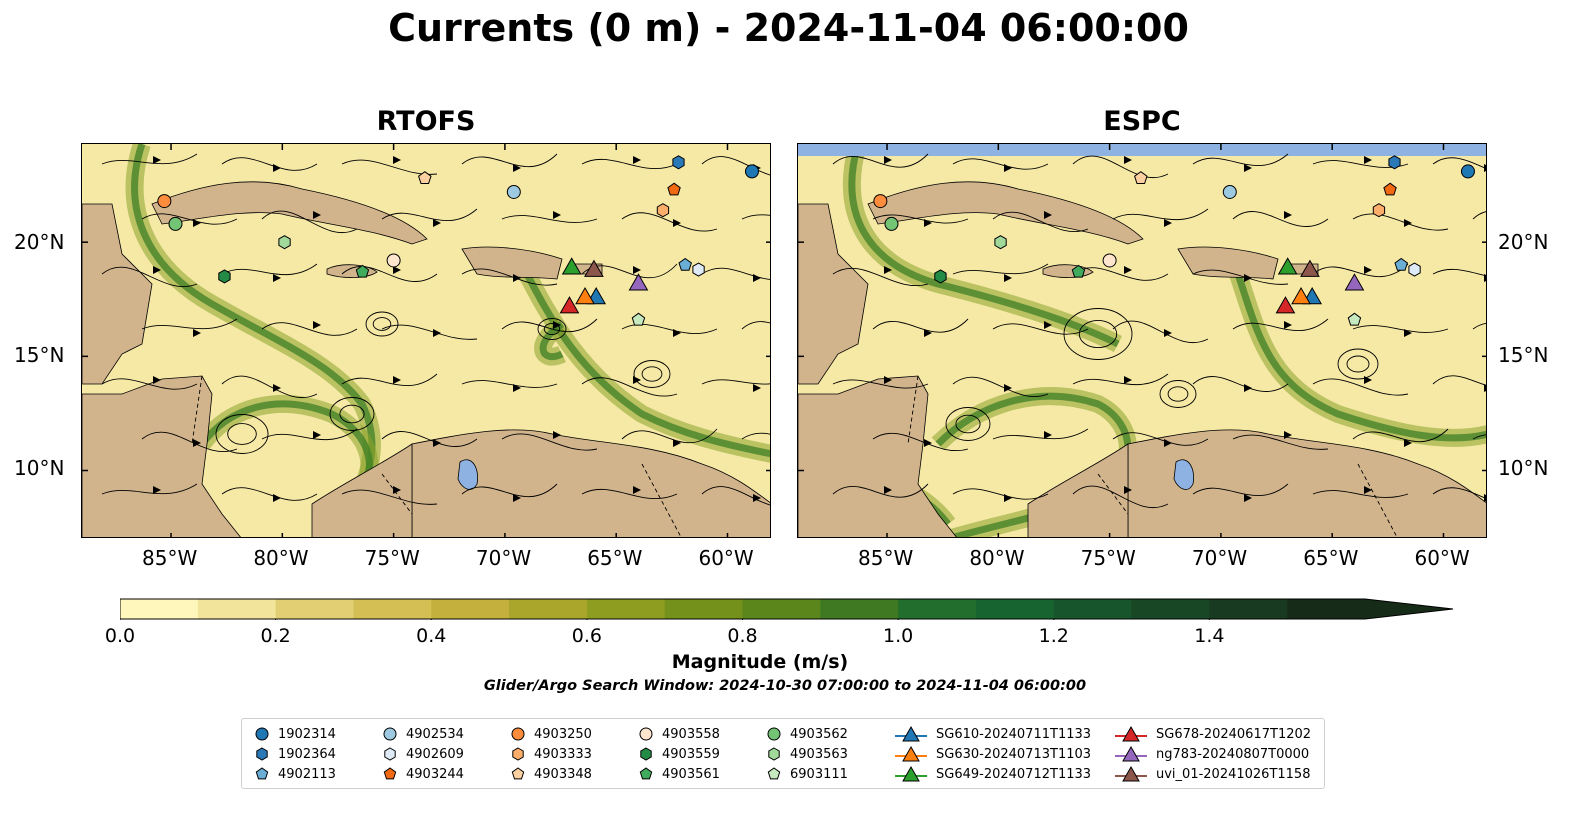 This screenshot has height=827, width=1577. Describe the element at coordinates (726, 558) in the screenshot. I see `lon-tick-rtofs-5: 60°W` at that location.